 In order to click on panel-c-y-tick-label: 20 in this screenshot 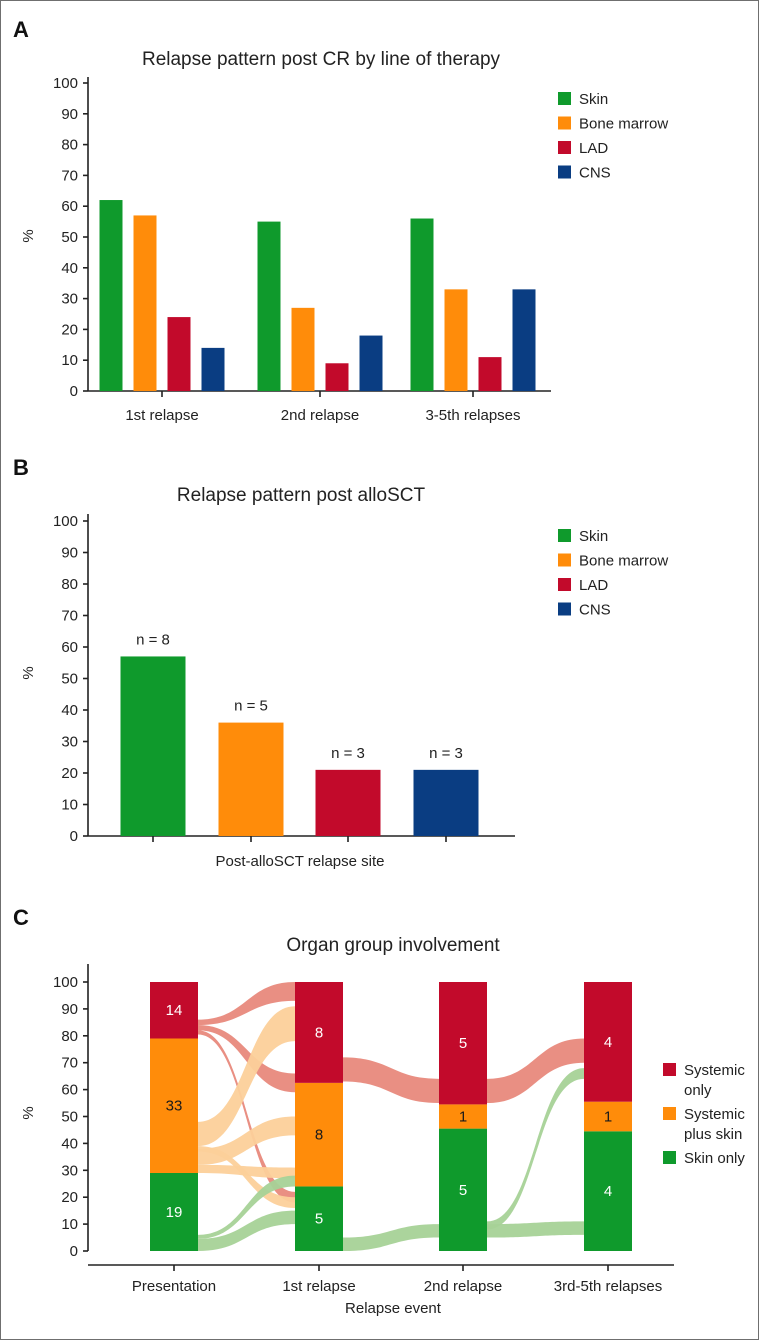, I will do `click(69, 1197)`.